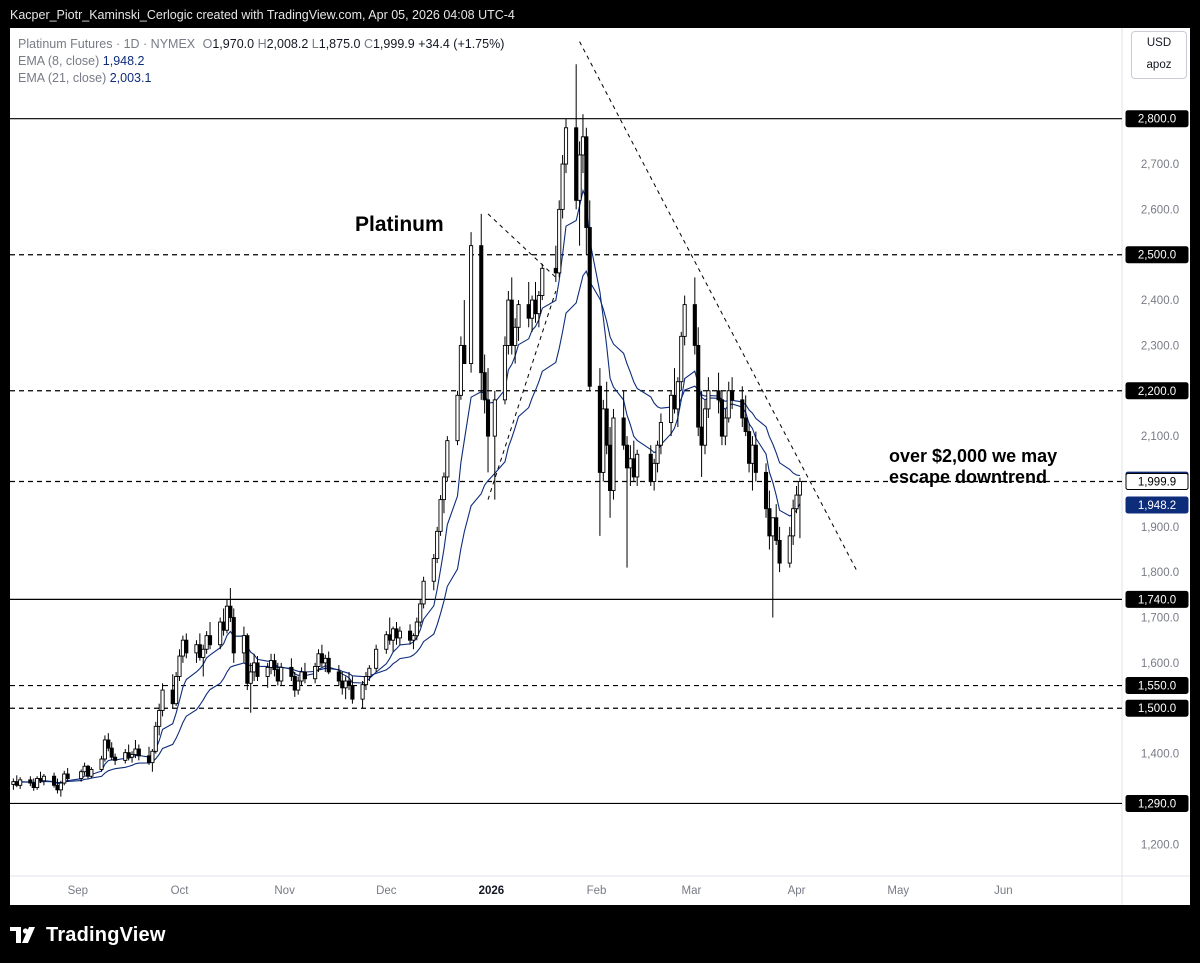 The image size is (1200, 963). Describe the element at coordinates (1159, 43) in the screenshot. I see `currency-label: USD` at that location.